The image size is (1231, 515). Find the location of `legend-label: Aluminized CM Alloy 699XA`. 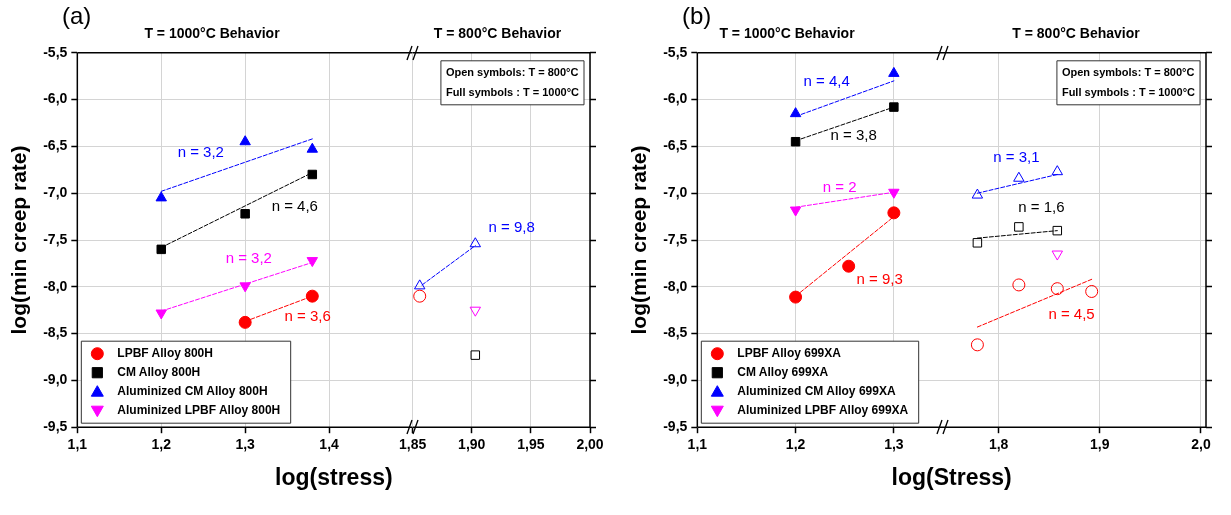

legend-label: Aluminized CM Alloy 699XA is located at coordinates (816, 391).